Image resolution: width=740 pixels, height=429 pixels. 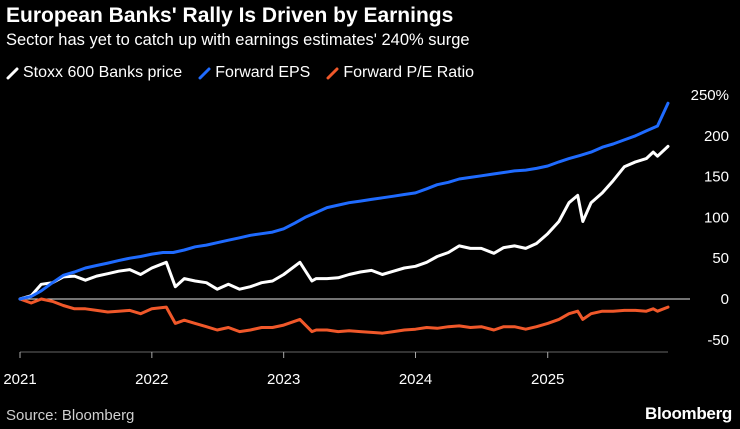 What do you see at coordinates (19, 379) in the screenshot?
I see `x-tick-label-2021: 2021` at bounding box center [19, 379].